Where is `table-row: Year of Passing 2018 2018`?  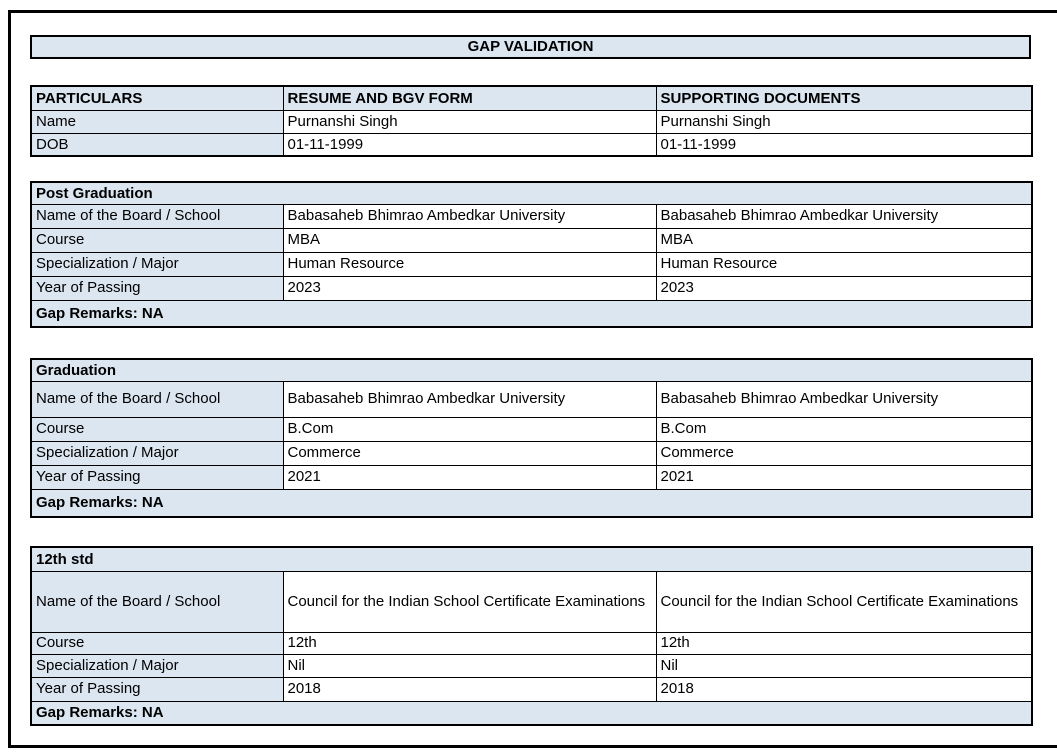 table-row: Year of Passing 2018 2018 is located at coordinates (531, 689).